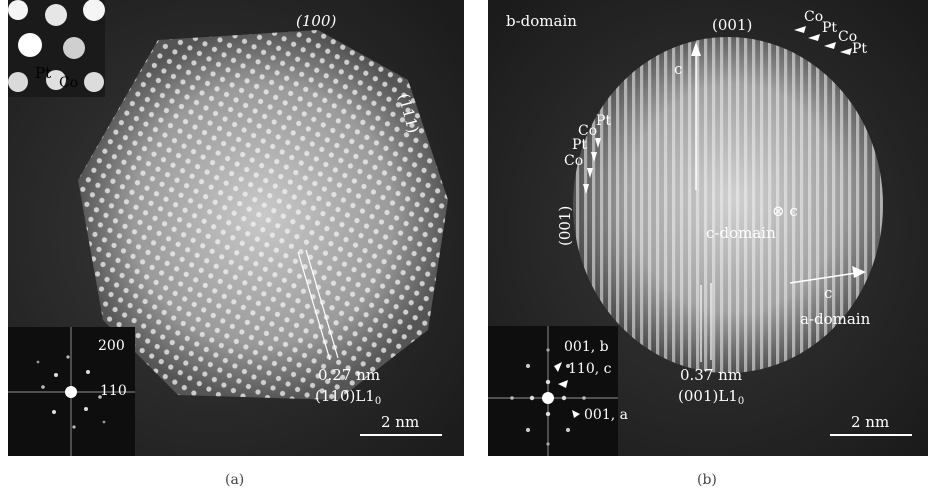 The width and height of the screenshot is (930, 496). What do you see at coordinates (732, 25) in the screenshot?
I see `facet-001-top-label: (001)` at bounding box center [732, 25].